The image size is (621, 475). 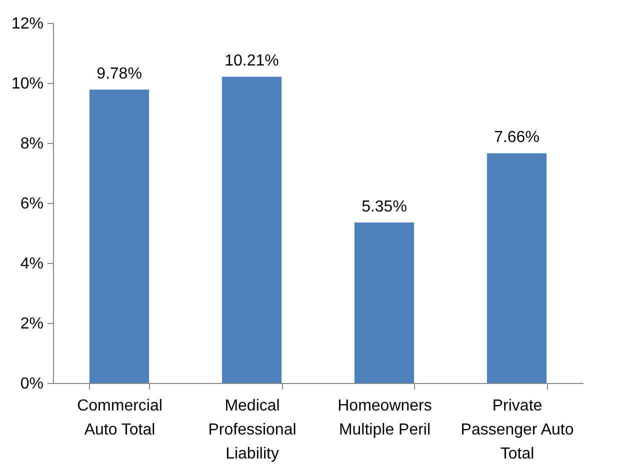 I want to click on y-tick-label: 10%, so click(x=27, y=84).